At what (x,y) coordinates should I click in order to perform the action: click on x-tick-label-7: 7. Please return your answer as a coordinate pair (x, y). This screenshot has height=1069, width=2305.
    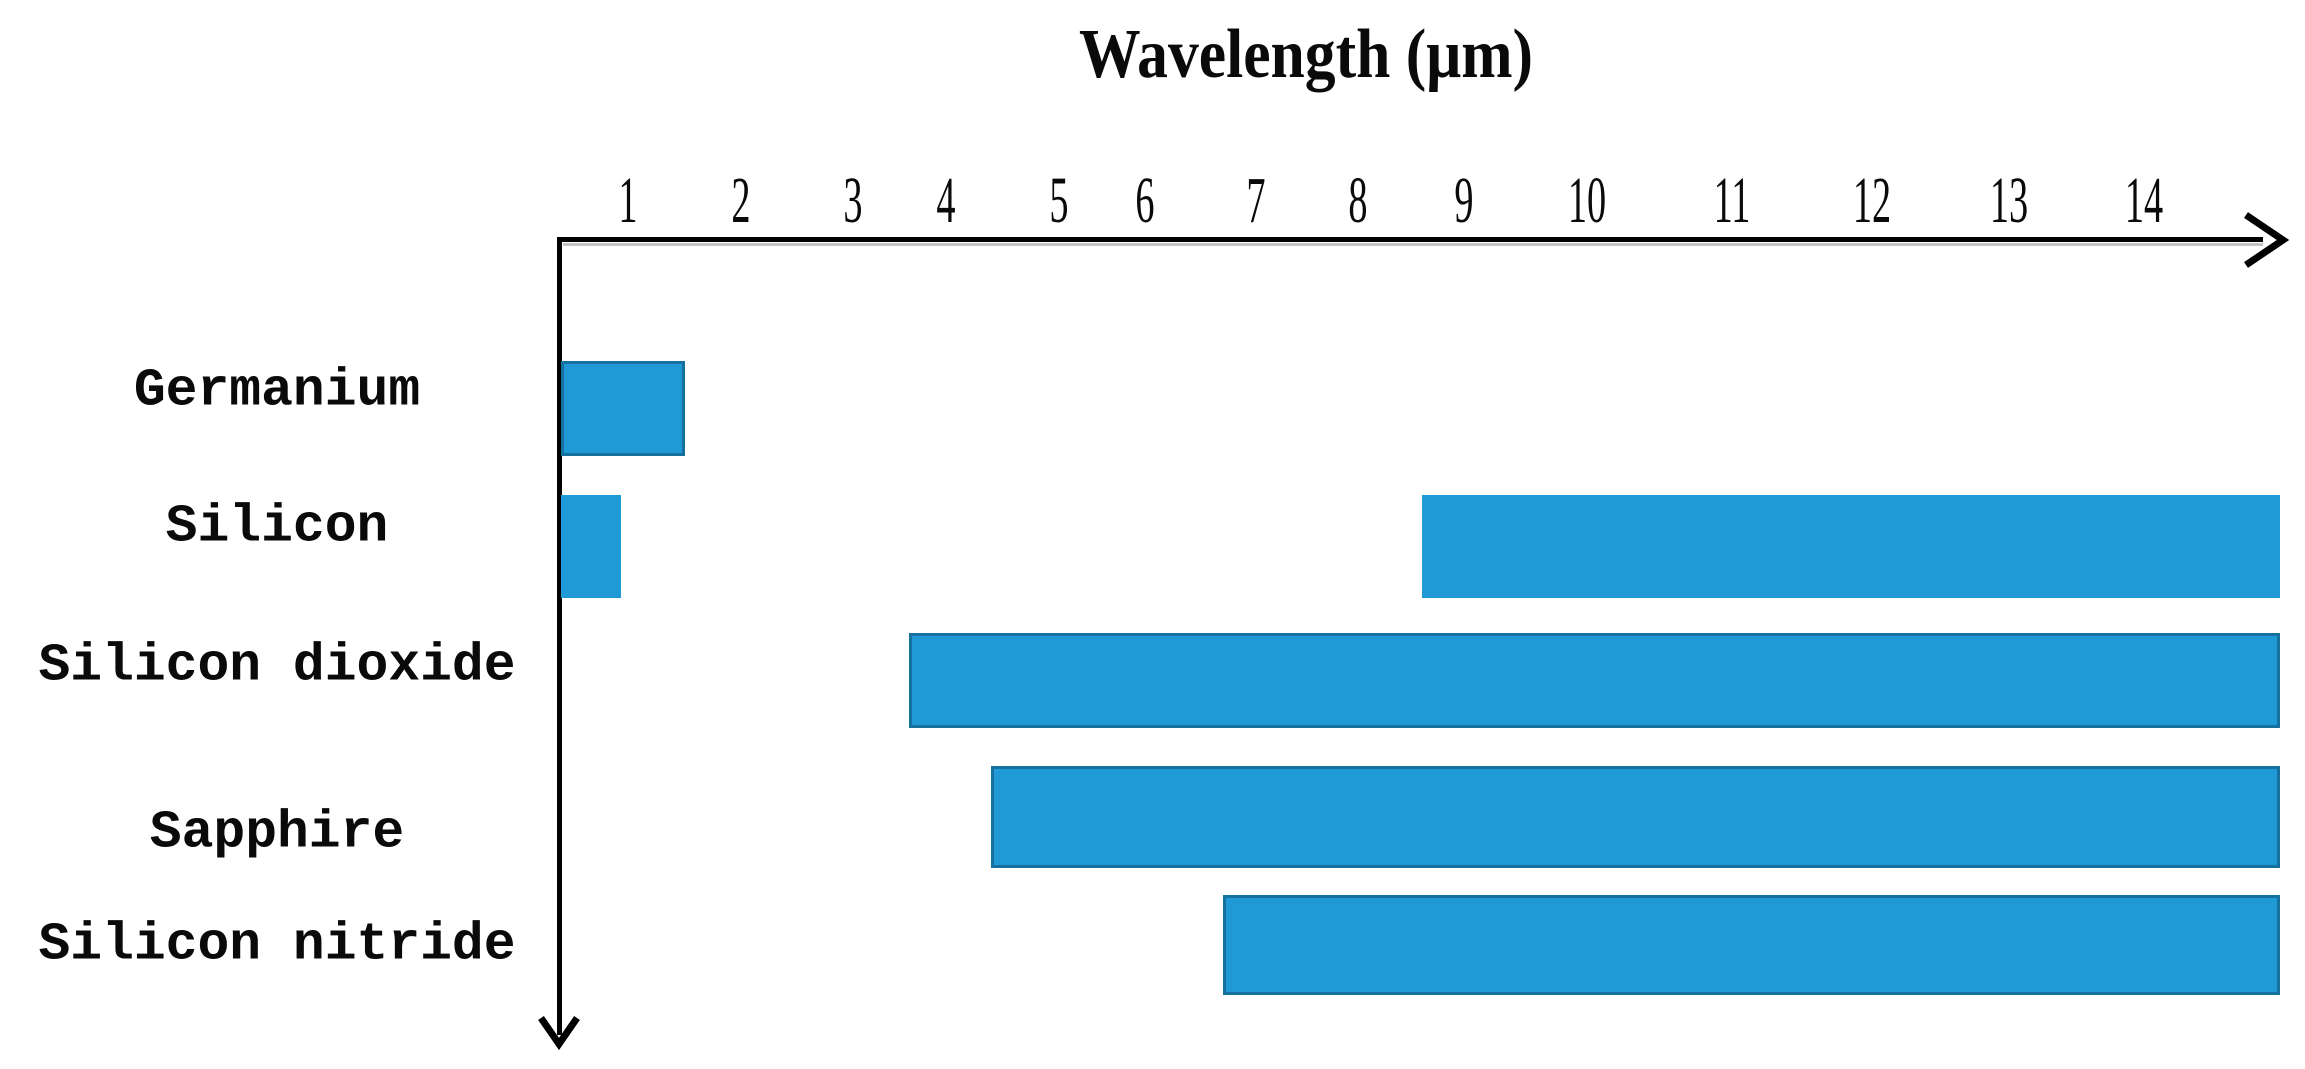
    Looking at the image, I should click on (1256, 200).